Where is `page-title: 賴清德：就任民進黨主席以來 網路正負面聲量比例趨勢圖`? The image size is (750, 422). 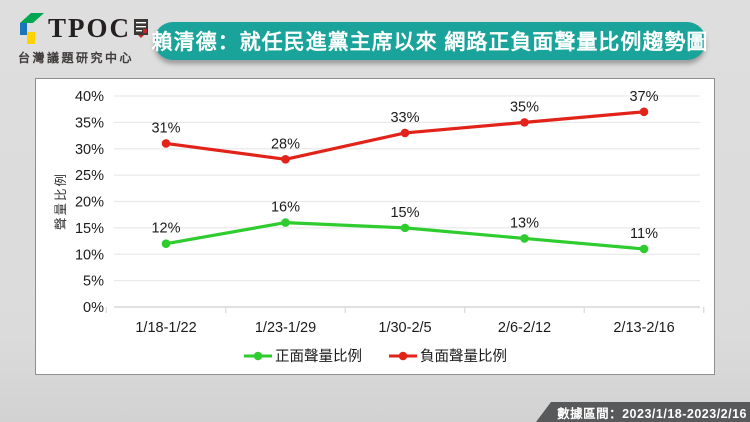
page-title: 賴清德：就任民進黨主席以來 網路正負面聲量比例趨勢圖 is located at coordinates (430, 42).